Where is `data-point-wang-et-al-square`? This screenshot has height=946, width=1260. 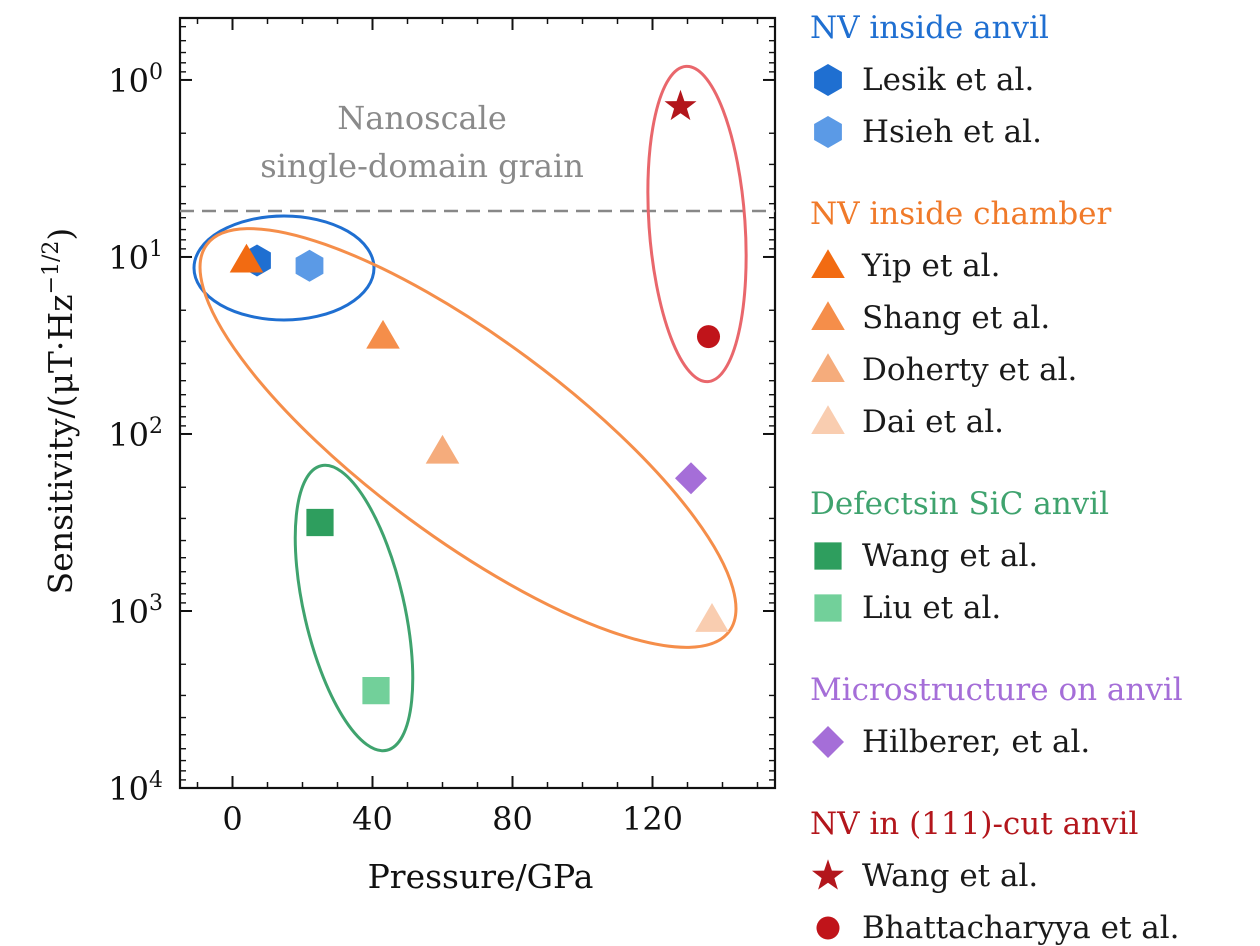
data-point-wang-et-al-square is located at coordinates (320, 522).